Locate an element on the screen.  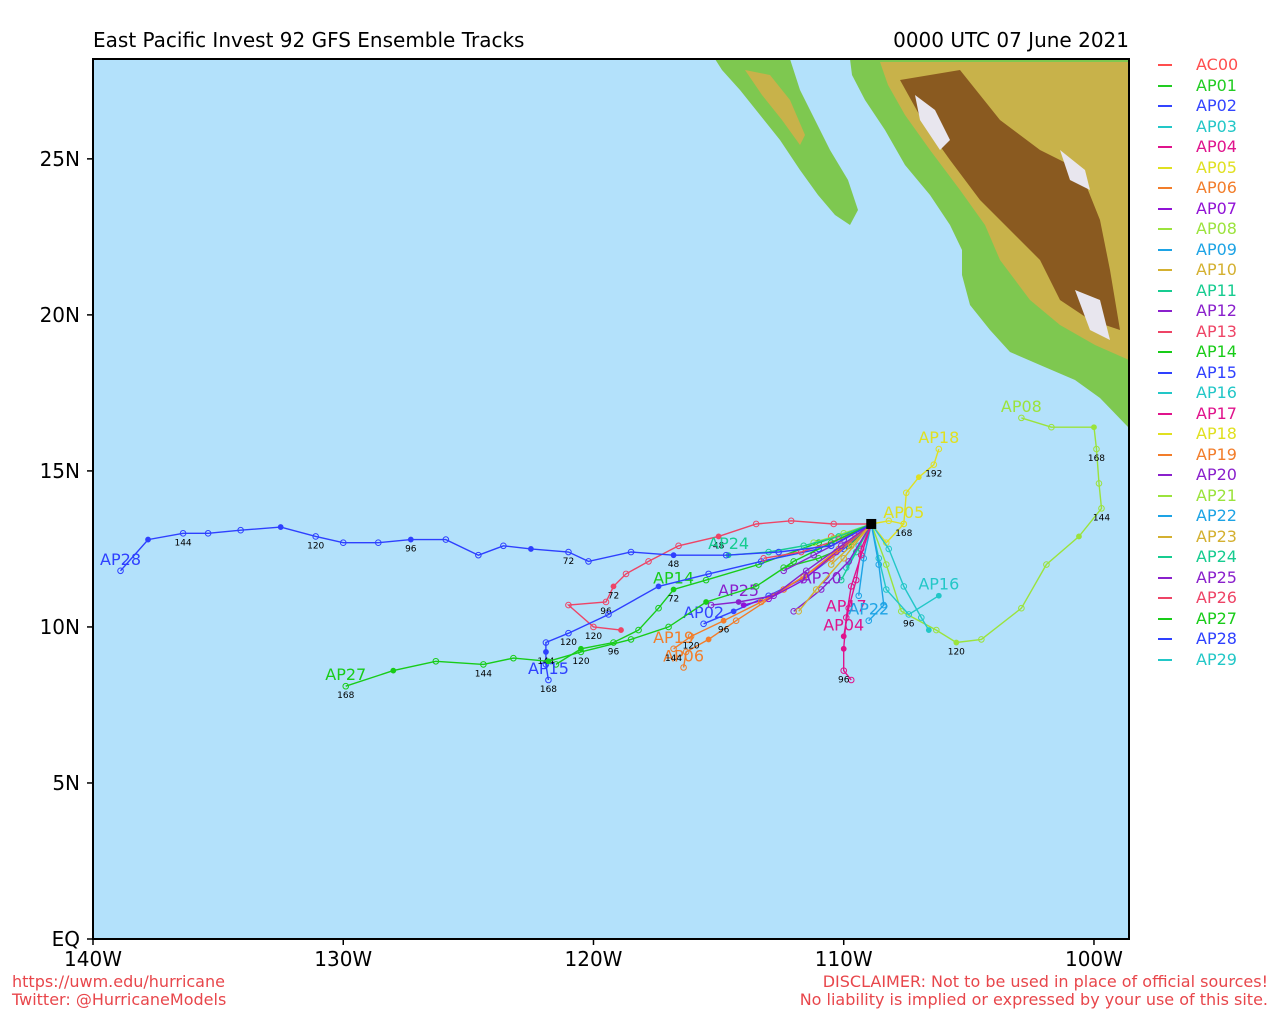
legend-item: AP28 is located at coordinates (1198, 639).